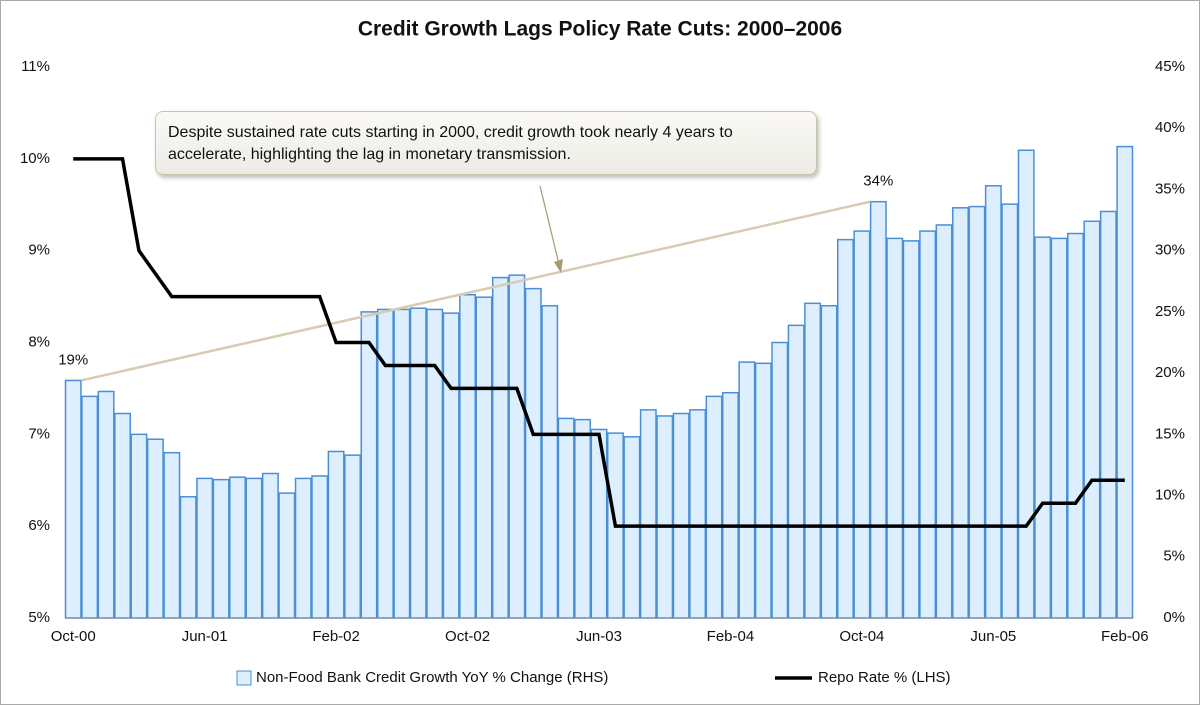  Describe the element at coordinates (35, 158) in the screenshot. I see `y-tick-label: 10%` at that location.